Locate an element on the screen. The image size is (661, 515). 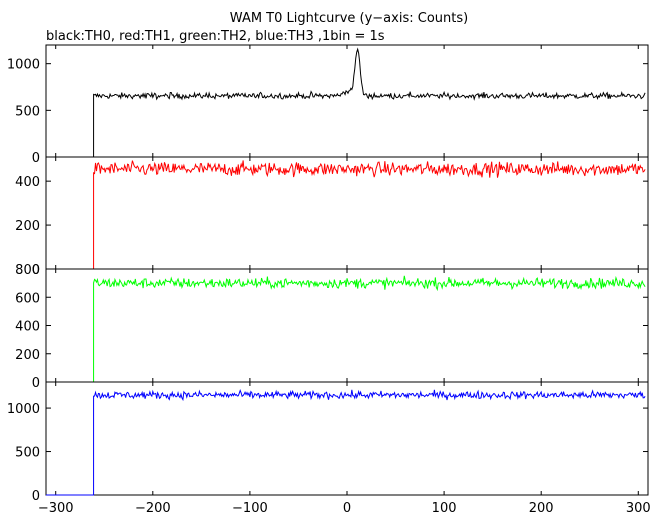
x-tick-label: −300 is located at coordinates (56, 508).